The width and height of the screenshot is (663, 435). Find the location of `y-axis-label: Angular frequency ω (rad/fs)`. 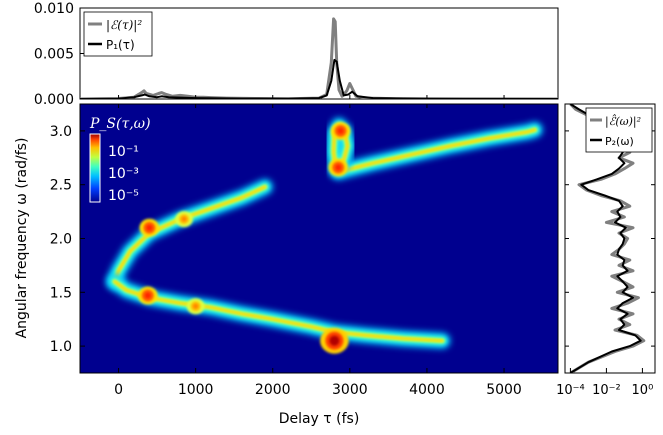

y-axis-label: Angular frequency ω (rad/fs) is located at coordinates (22, 238).